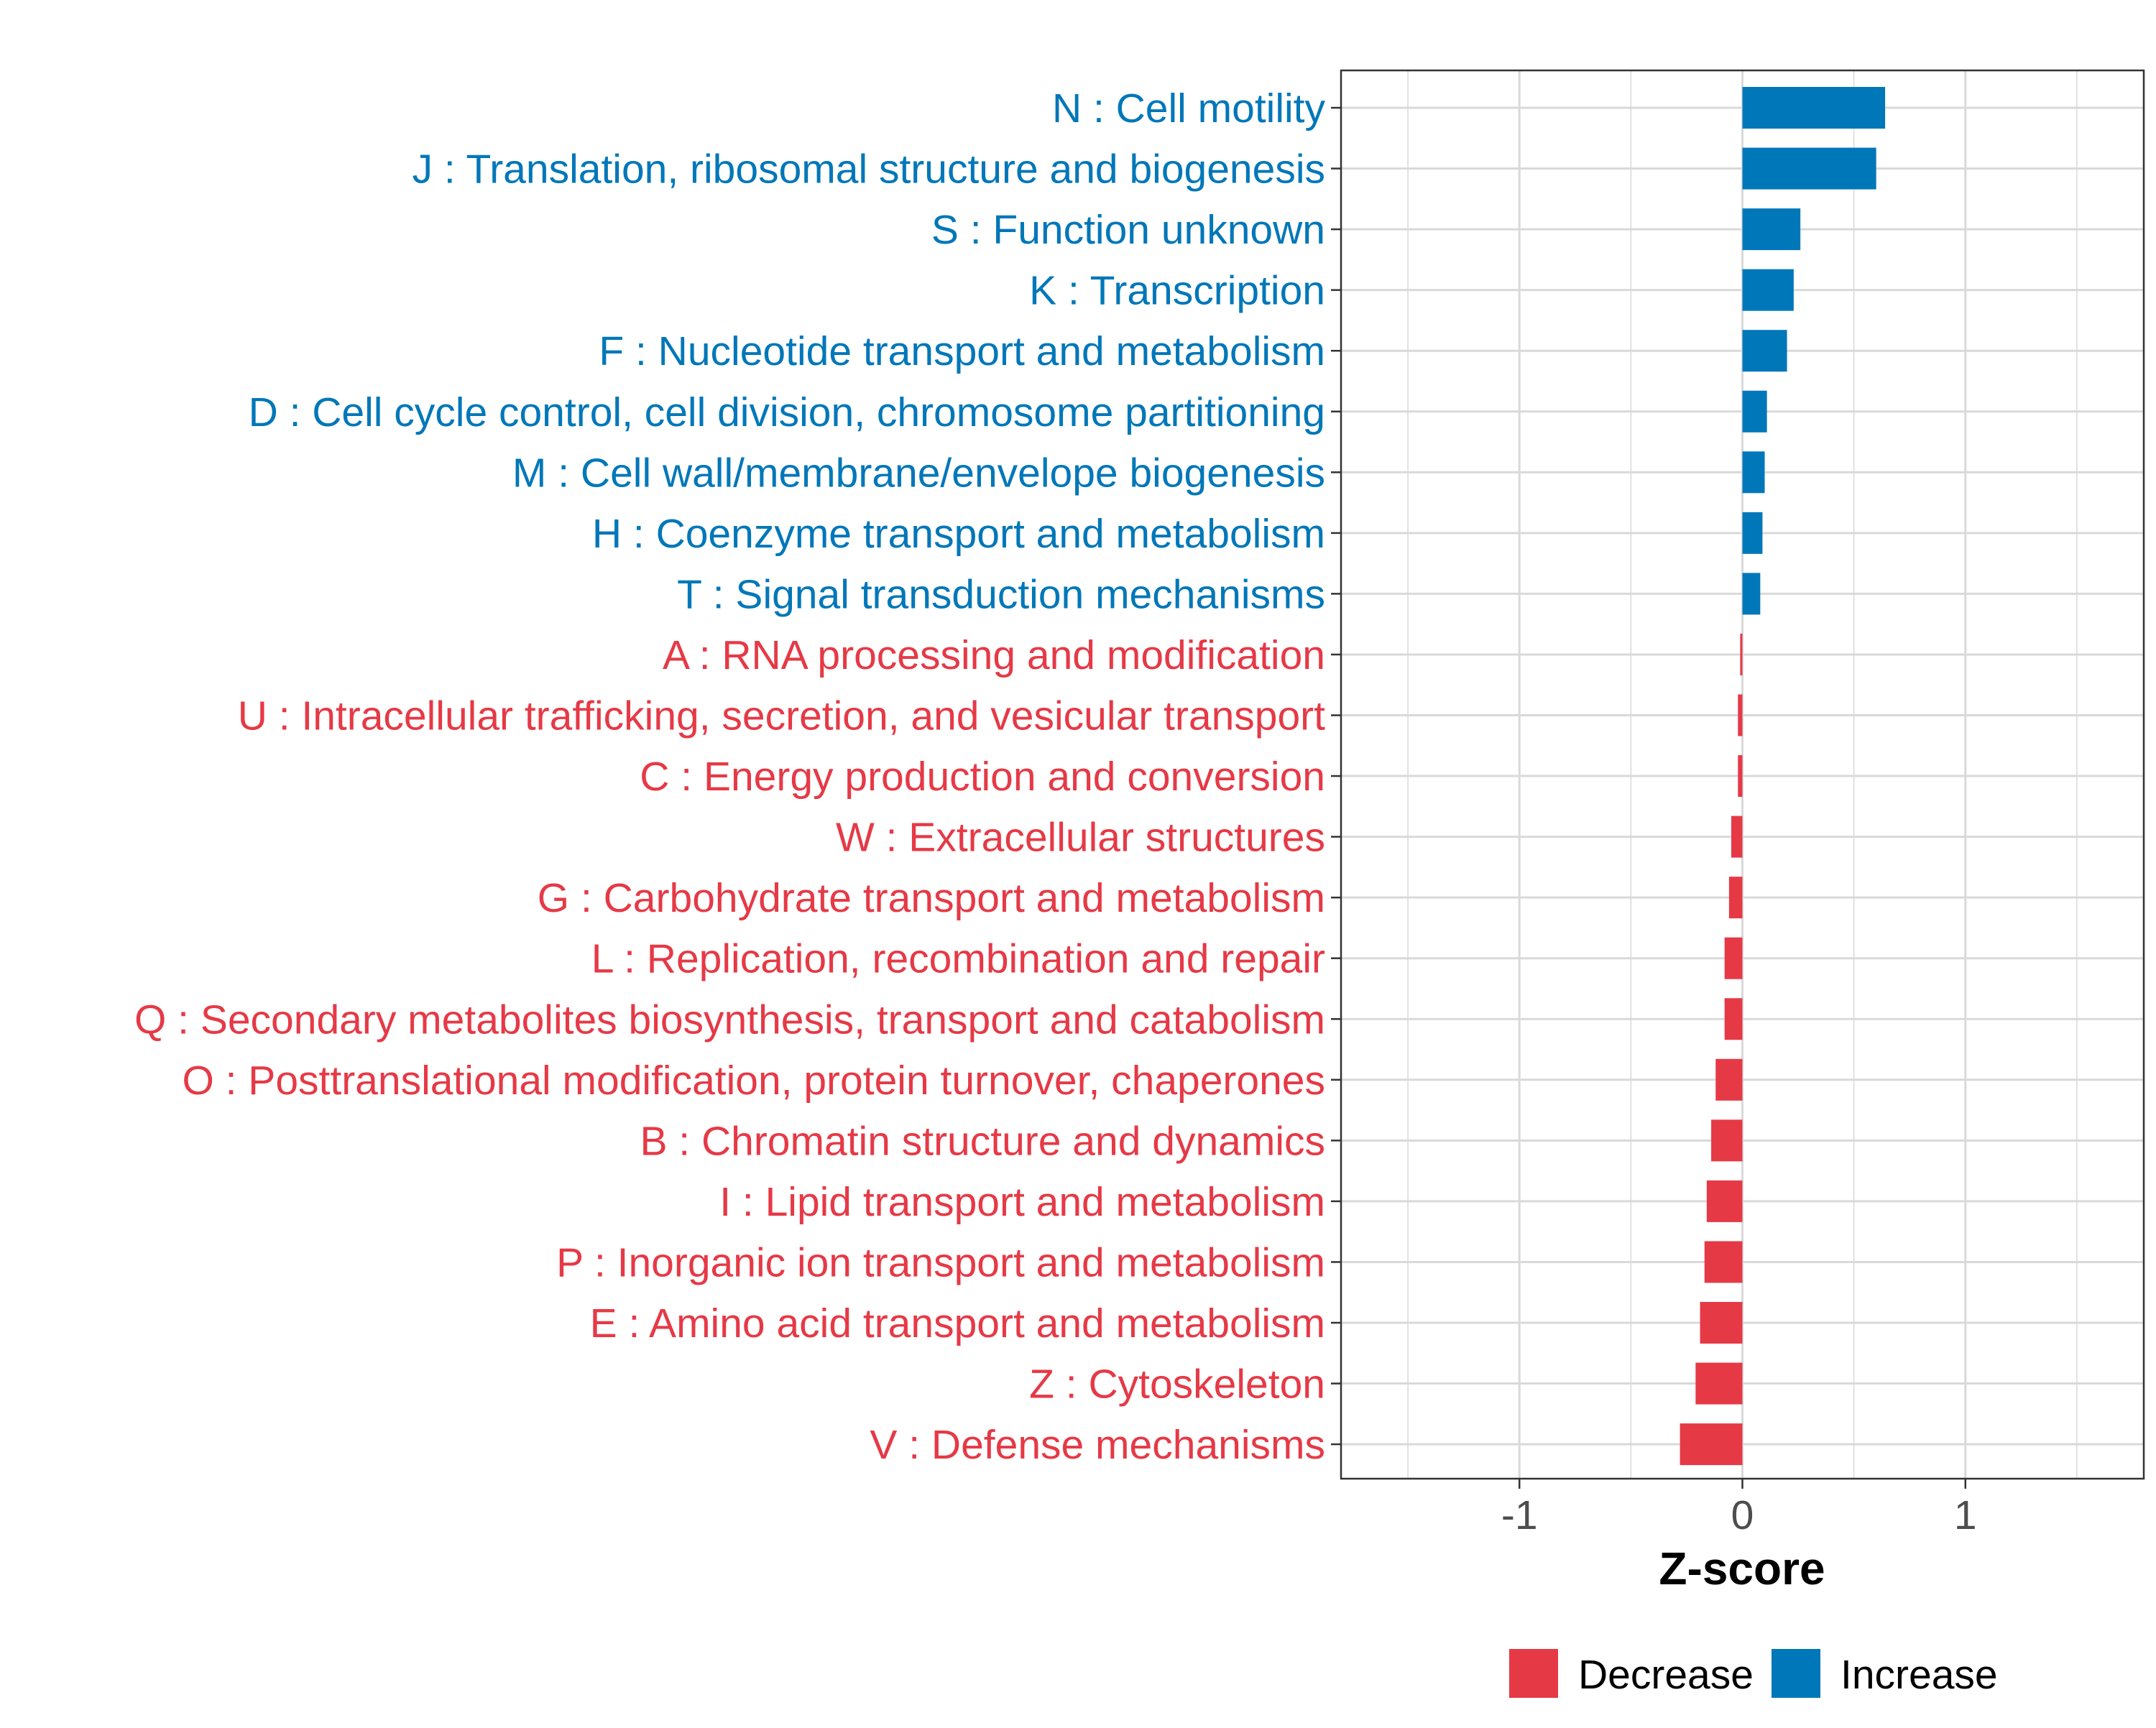 The height and width of the screenshot is (1728, 2156). I want to click on y-tick-label: E : Amino acid transport and metabolism, so click(957, 1323).